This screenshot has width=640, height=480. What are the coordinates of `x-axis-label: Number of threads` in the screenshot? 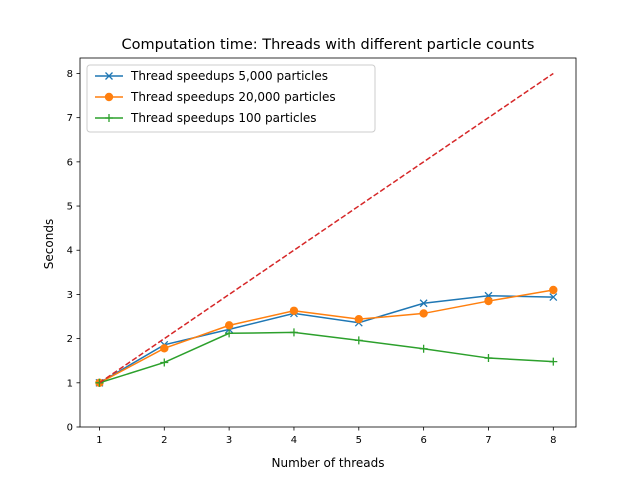 It's located at (328, 463).